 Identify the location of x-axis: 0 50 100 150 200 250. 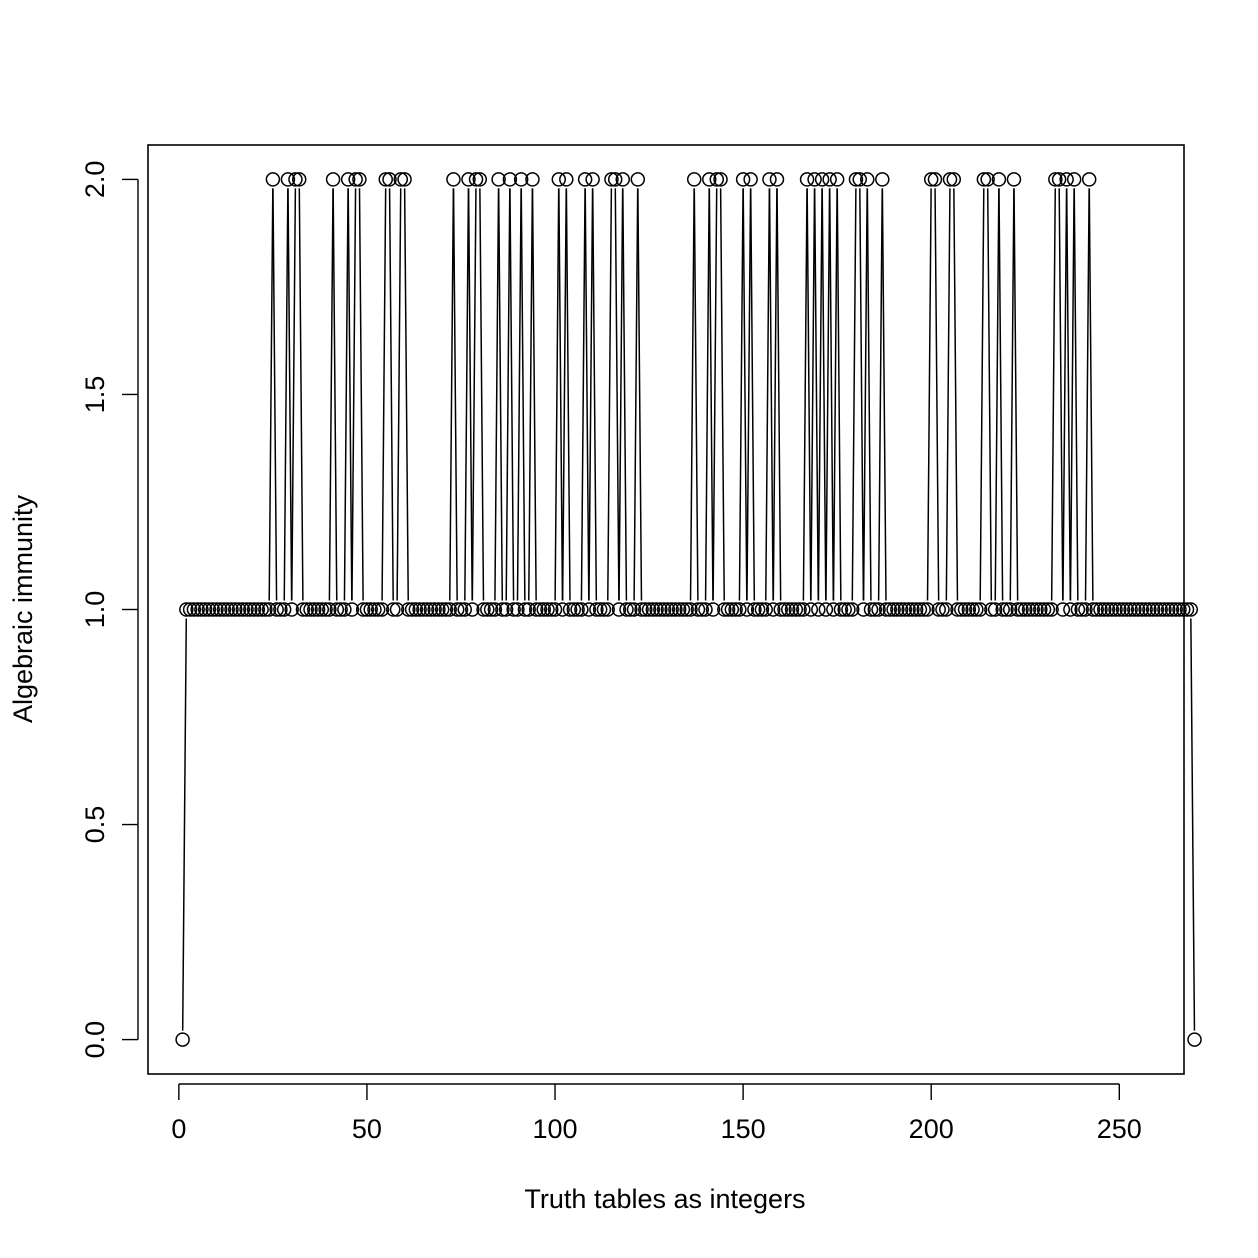
(656, 1113).